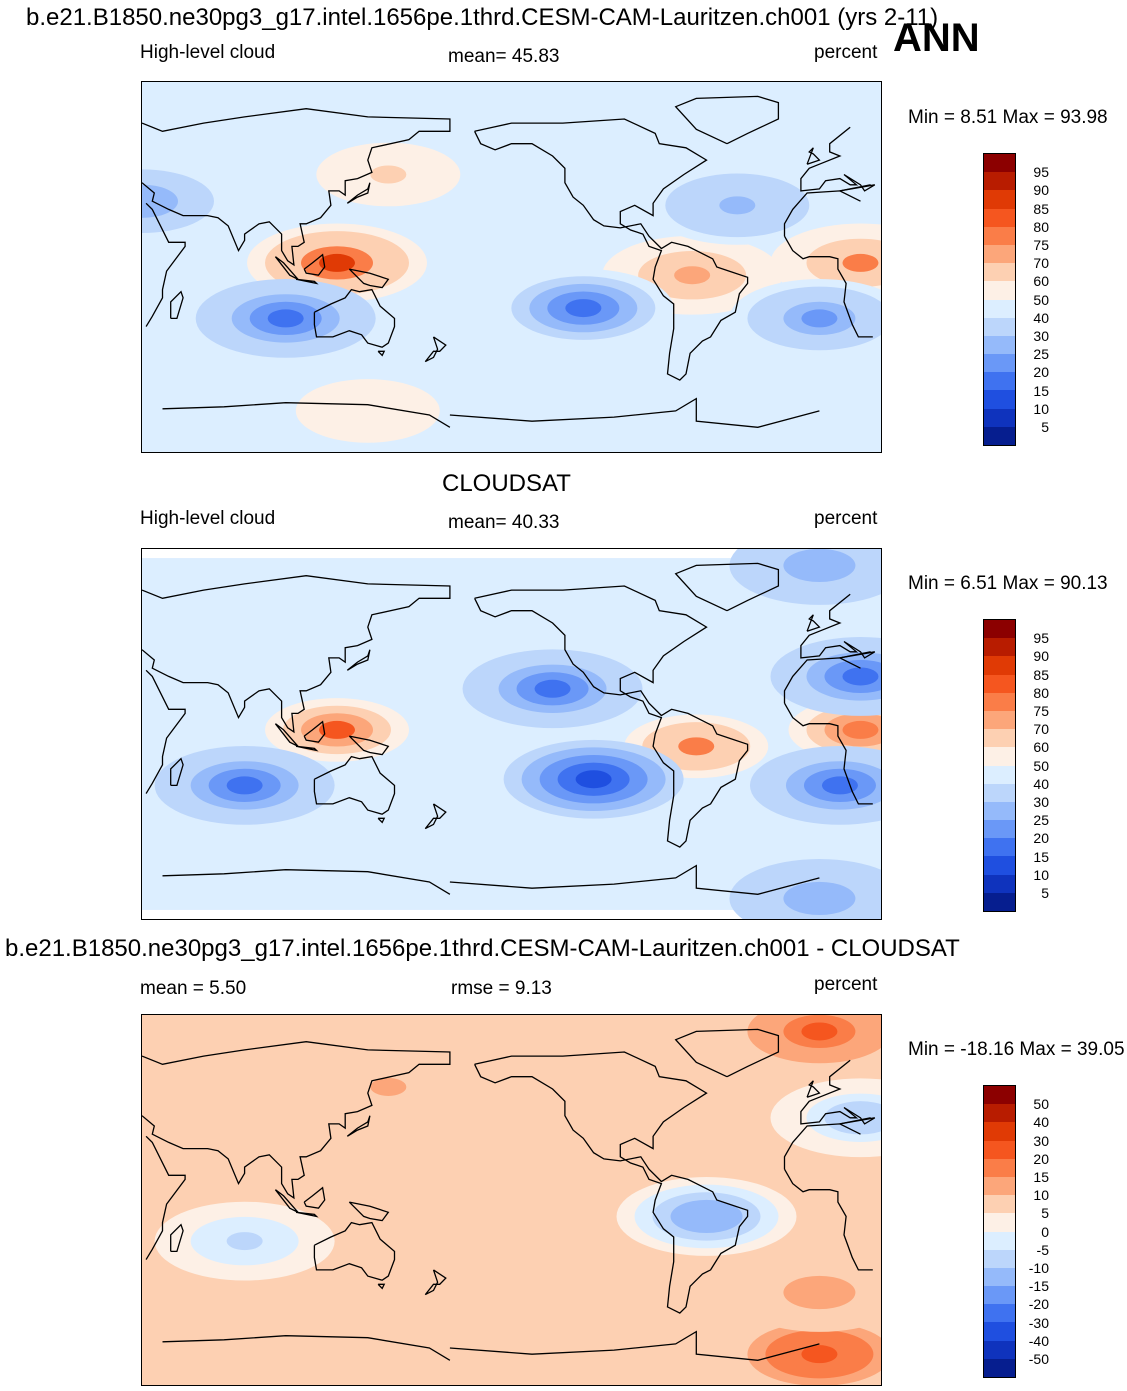 The width and height of the screenshot is (1127, 1391). I want to click on panel1-units-label: percent, so click(846, 52).